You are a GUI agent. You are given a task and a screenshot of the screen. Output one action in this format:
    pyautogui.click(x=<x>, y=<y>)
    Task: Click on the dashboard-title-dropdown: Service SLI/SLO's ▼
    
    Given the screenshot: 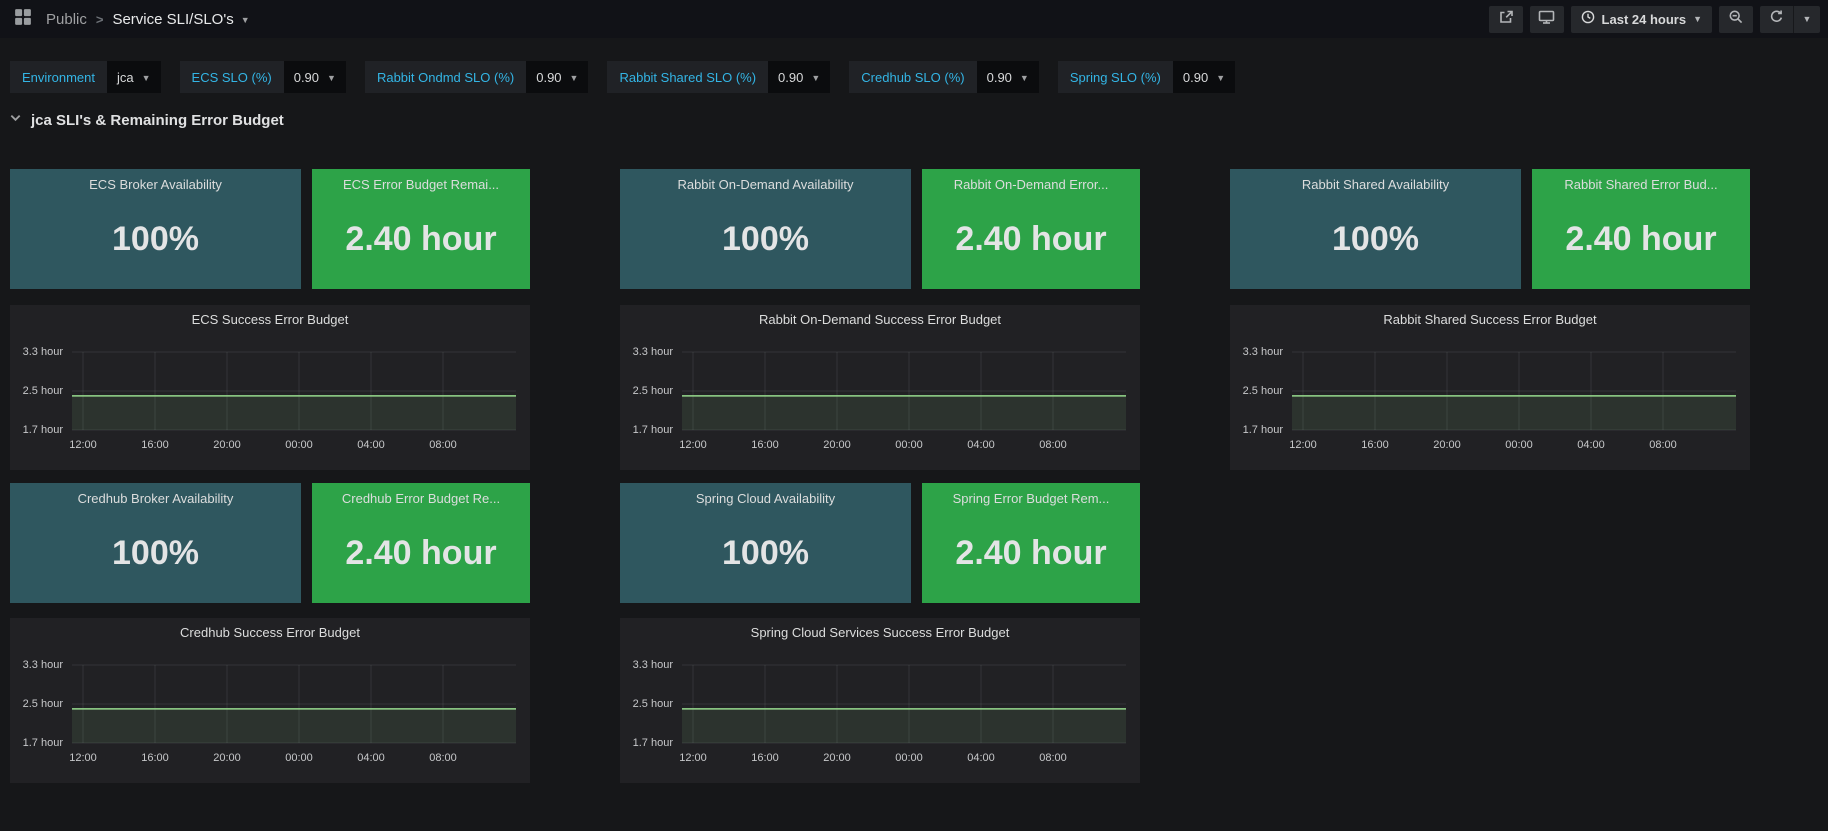 What is the action you would take?
    pyautogui.click(x=180, y=19)
    